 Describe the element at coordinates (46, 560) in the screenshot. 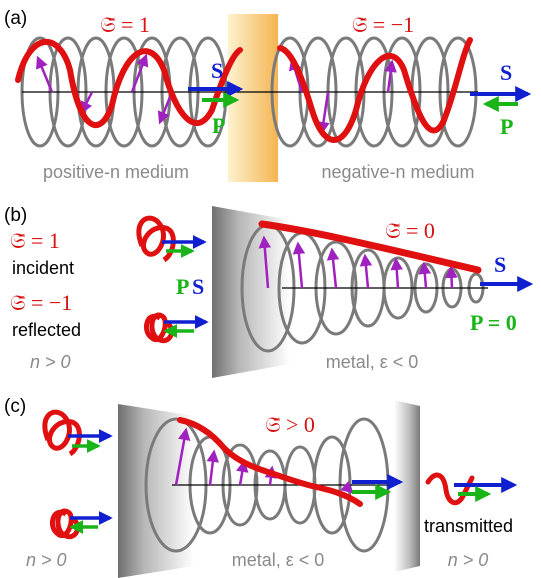

I see `left-medium-c: n > 0` at that location.